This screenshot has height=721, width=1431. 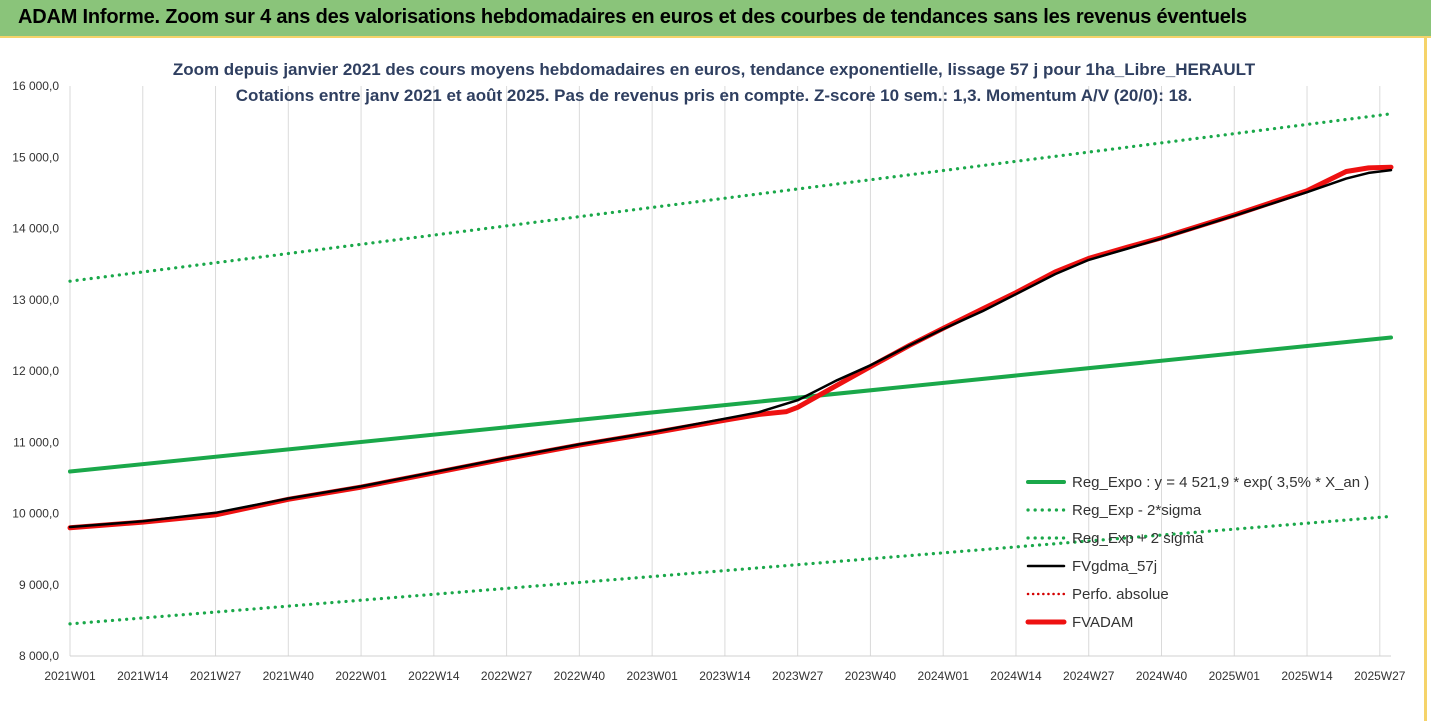 What do you see at coordinates (1137, 510) in the screenshot?
I see `legend-label: Reg_Exp - 2*sigma` at bounding box center [1137, 510].